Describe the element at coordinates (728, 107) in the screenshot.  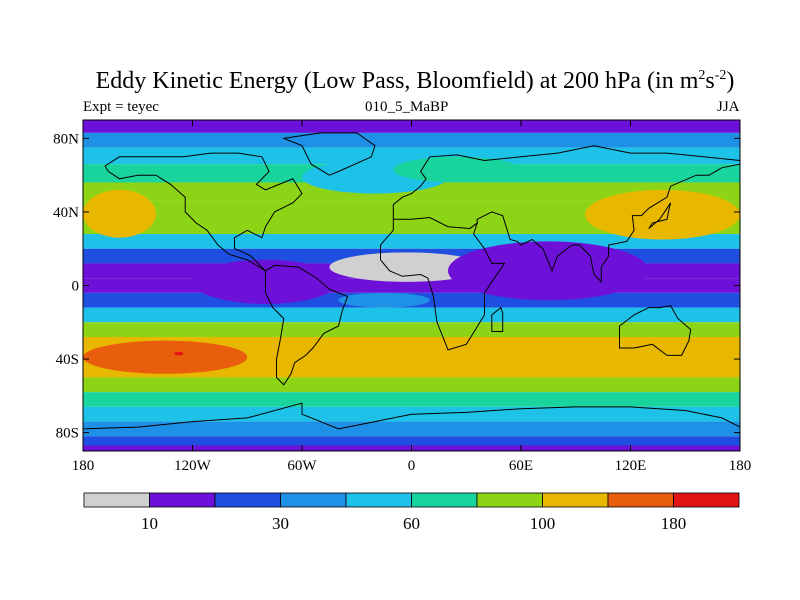
I see `subtitle-right: JJA` at that location.